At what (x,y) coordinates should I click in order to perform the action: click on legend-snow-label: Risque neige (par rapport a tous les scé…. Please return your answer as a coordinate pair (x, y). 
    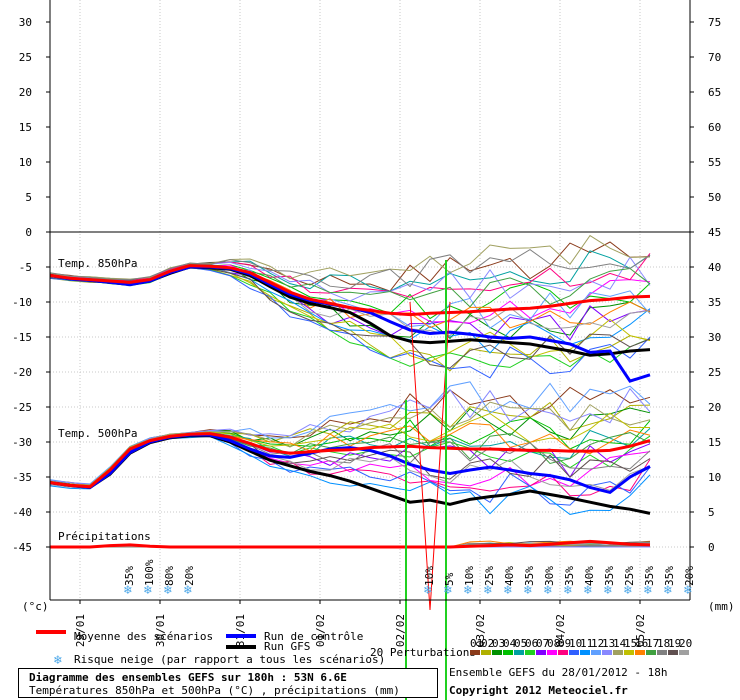
    Looking at the image, I should click on (229, 659).